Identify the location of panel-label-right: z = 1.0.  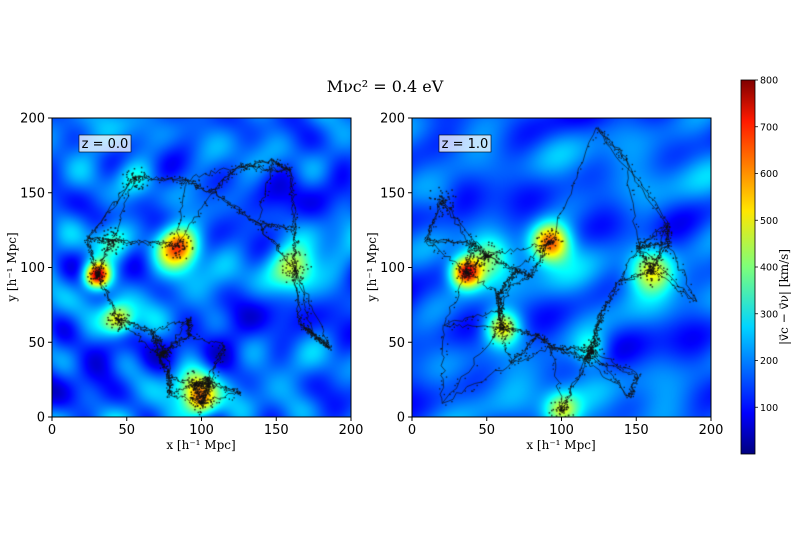
(465, 144).